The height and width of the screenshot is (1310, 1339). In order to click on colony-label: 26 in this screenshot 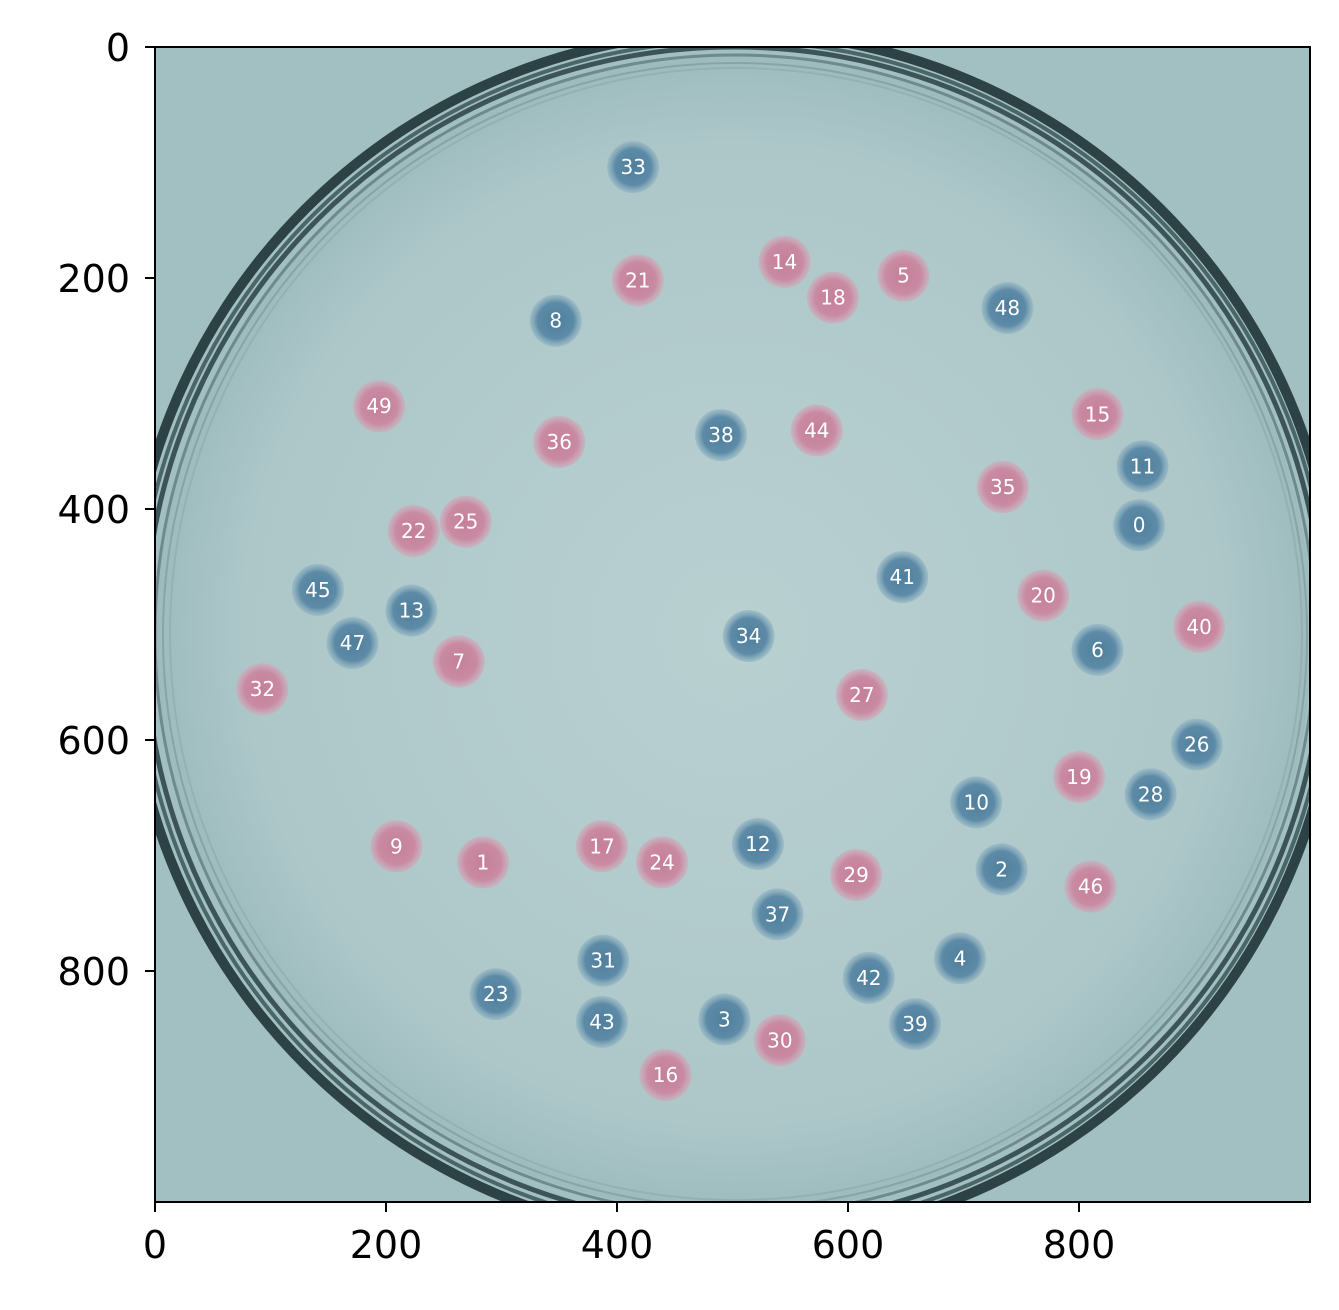, I will do `click(1196, 745)`.